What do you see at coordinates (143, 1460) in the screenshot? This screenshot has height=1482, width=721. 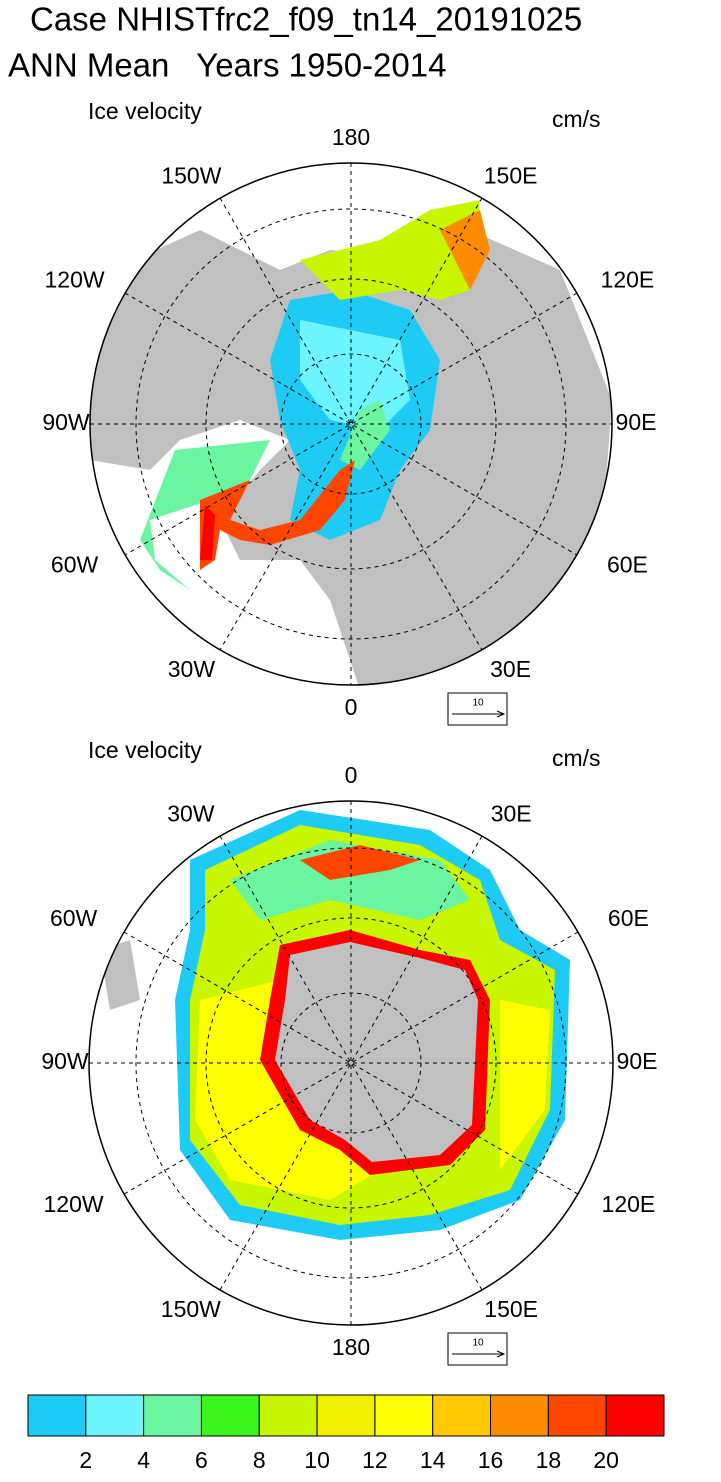 I see `colorbar-label: 4` at bounding box center [143, 1460].